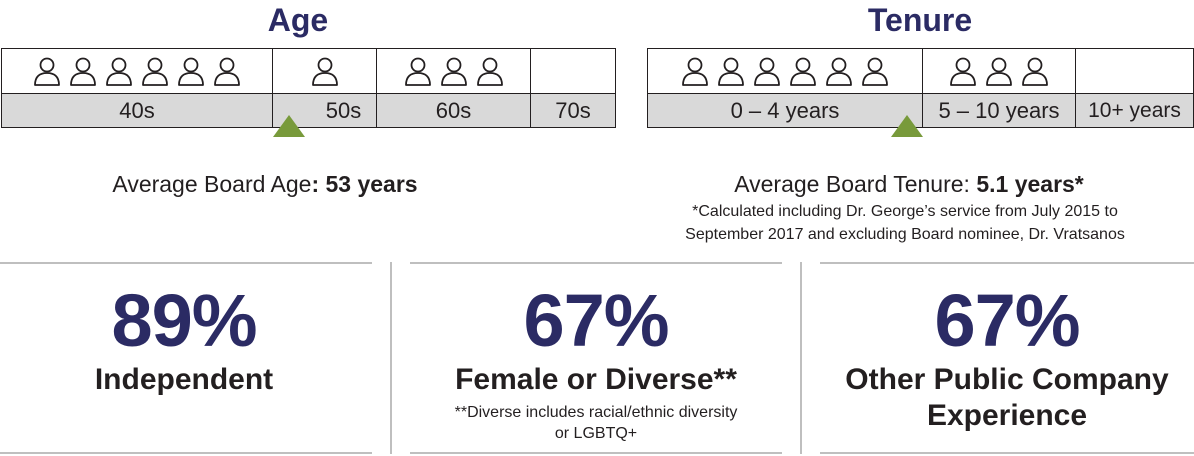 The width and height of the screenshot is (1194, 456). I want to click on tenure-heading: Tenure, so click(920, 20).